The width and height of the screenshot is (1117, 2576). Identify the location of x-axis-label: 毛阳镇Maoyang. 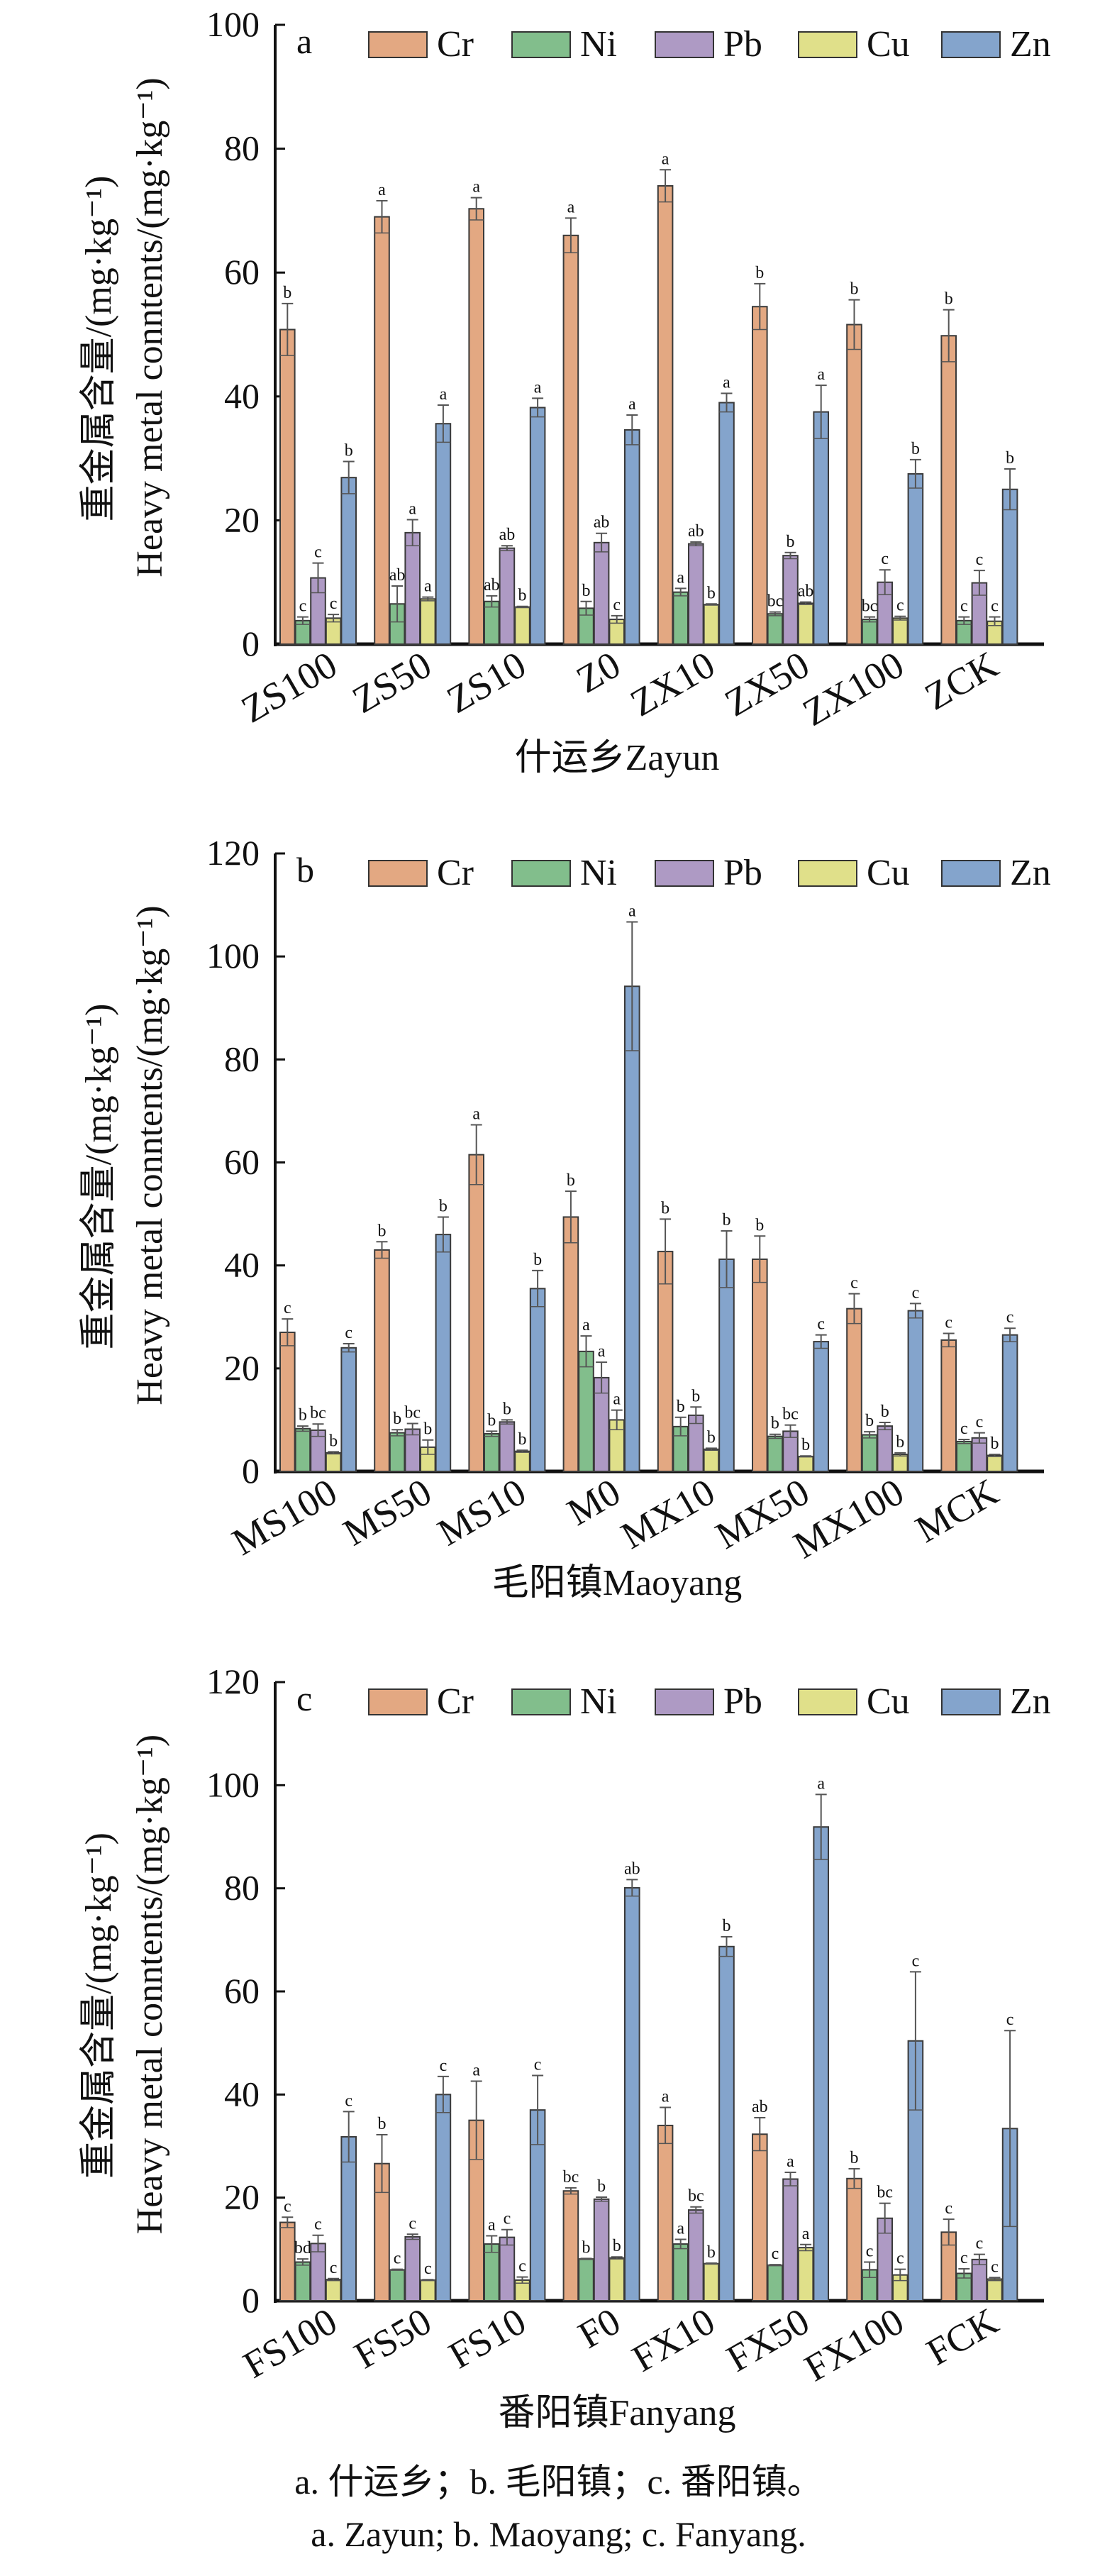
(617, 1583).